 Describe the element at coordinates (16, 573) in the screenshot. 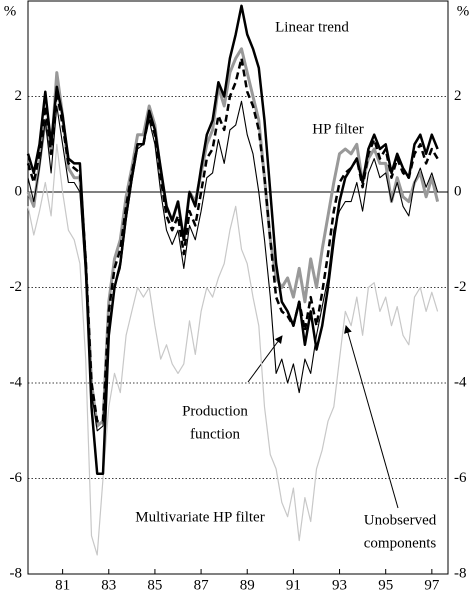

I see `y-tick-label: -8` at that location.